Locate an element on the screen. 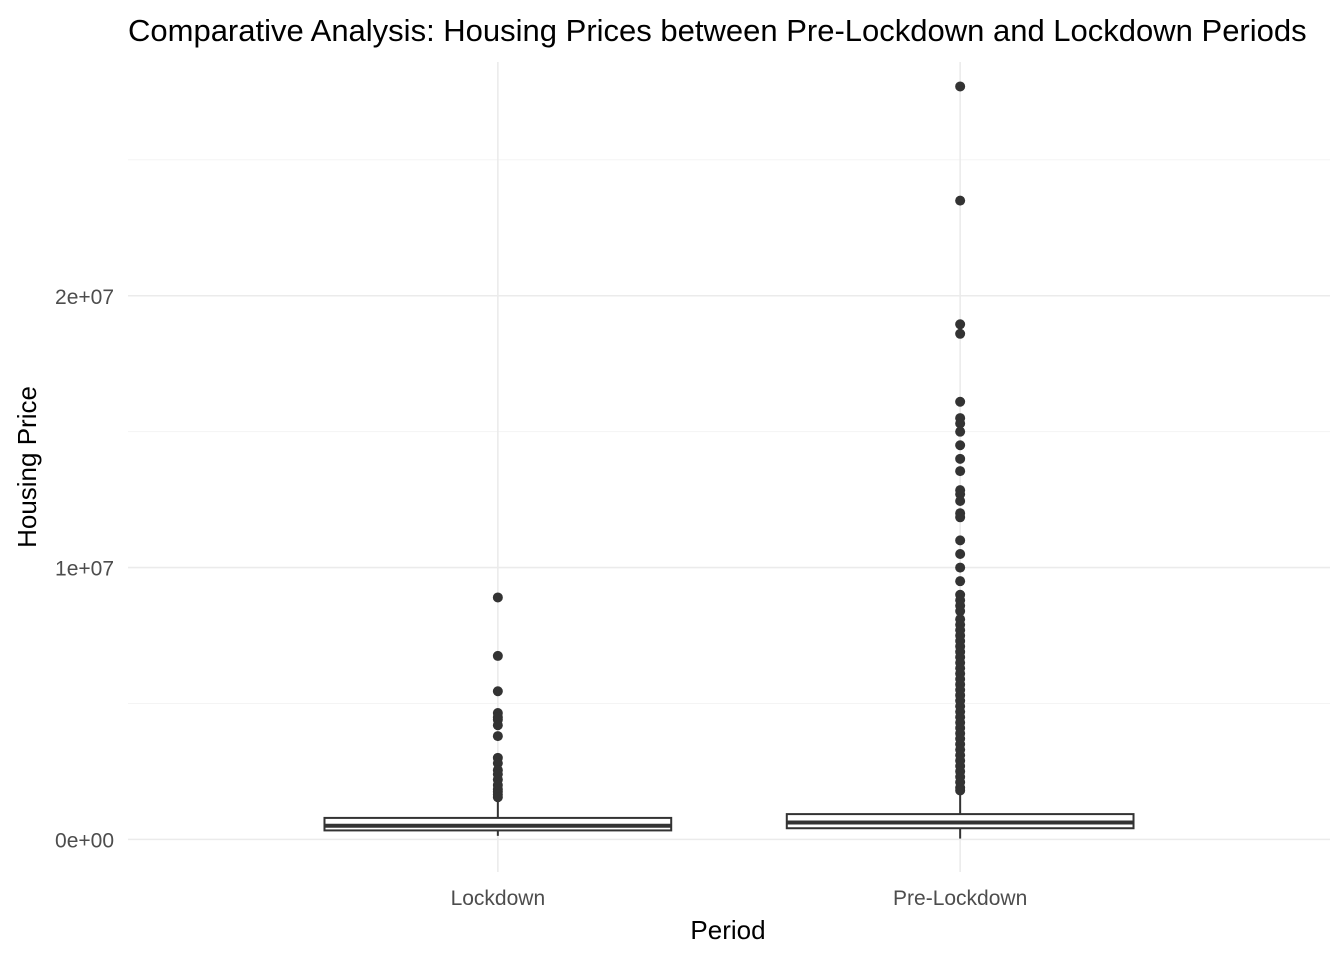 This screenshot has height=965, width=1344. y-tick-label: 1e+07 is located at coordinates (84, 569).